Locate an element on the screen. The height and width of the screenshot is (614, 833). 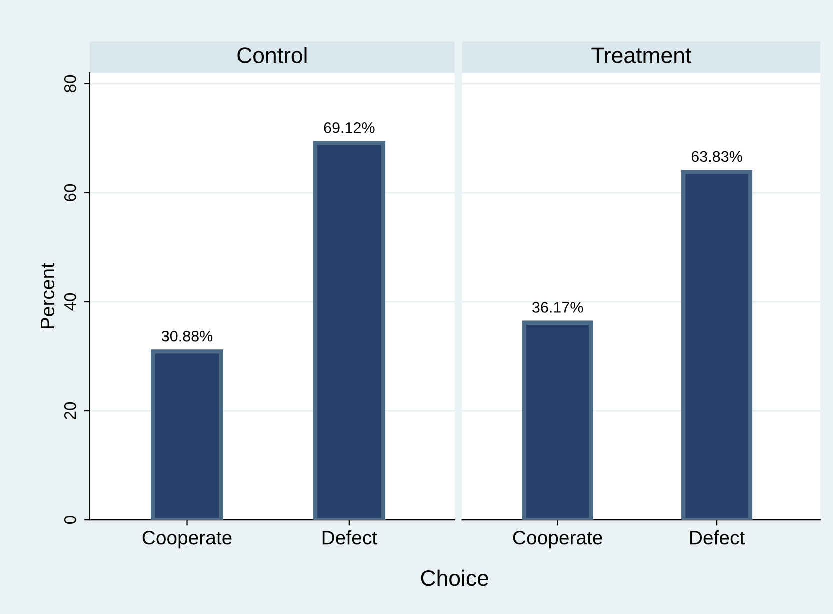
chart-title: Treatment is located at coordinates (642, 56).